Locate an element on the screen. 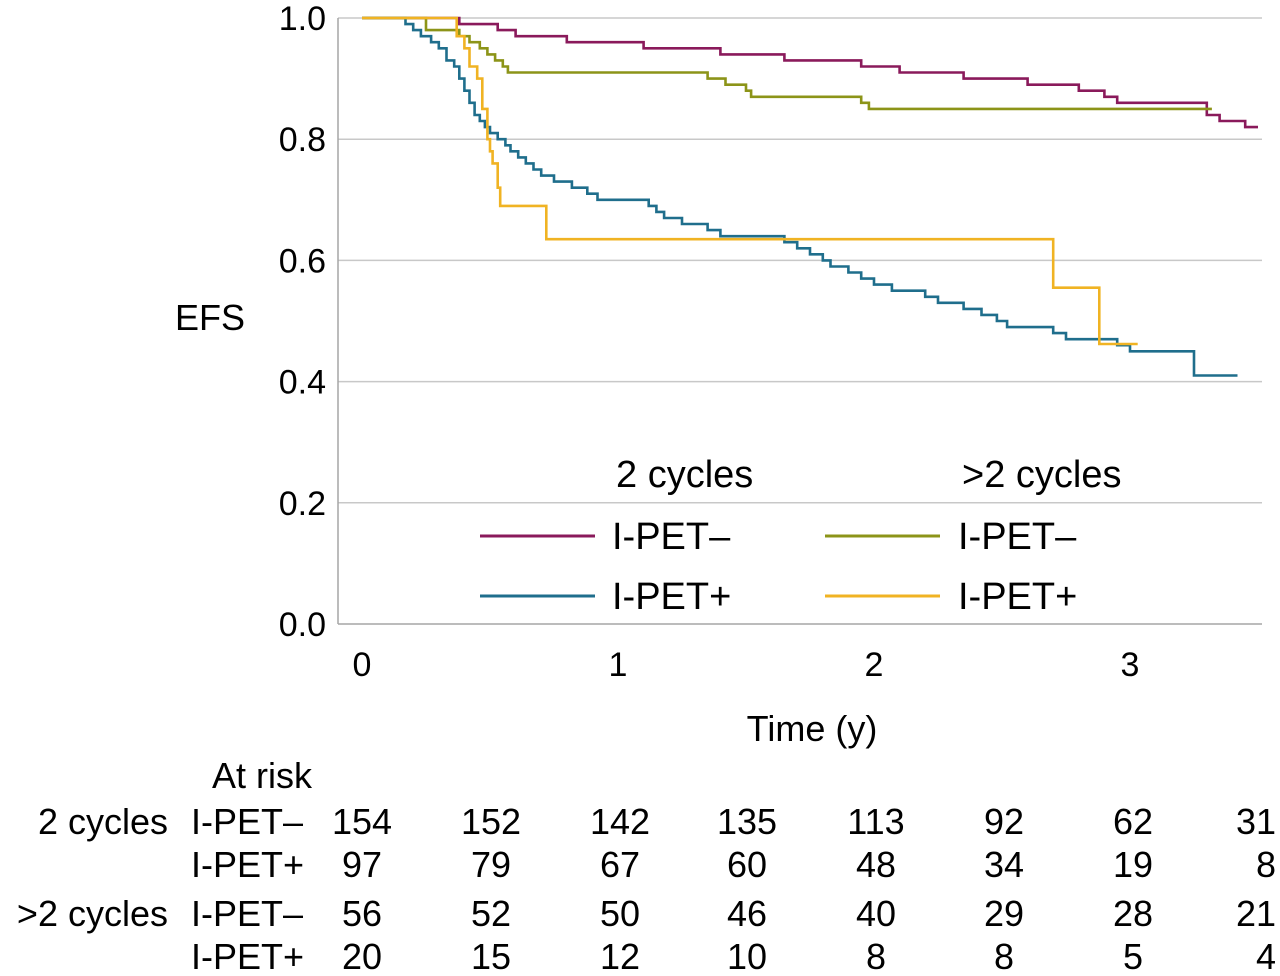  risk-group-label: 2 cycles is located at coordinates (103, 821).